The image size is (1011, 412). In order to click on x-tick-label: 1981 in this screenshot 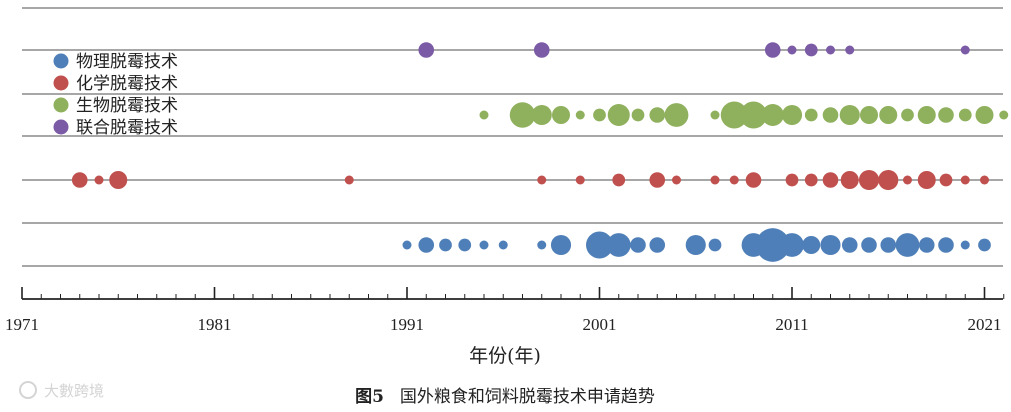, I will do `click(215, 324)`.